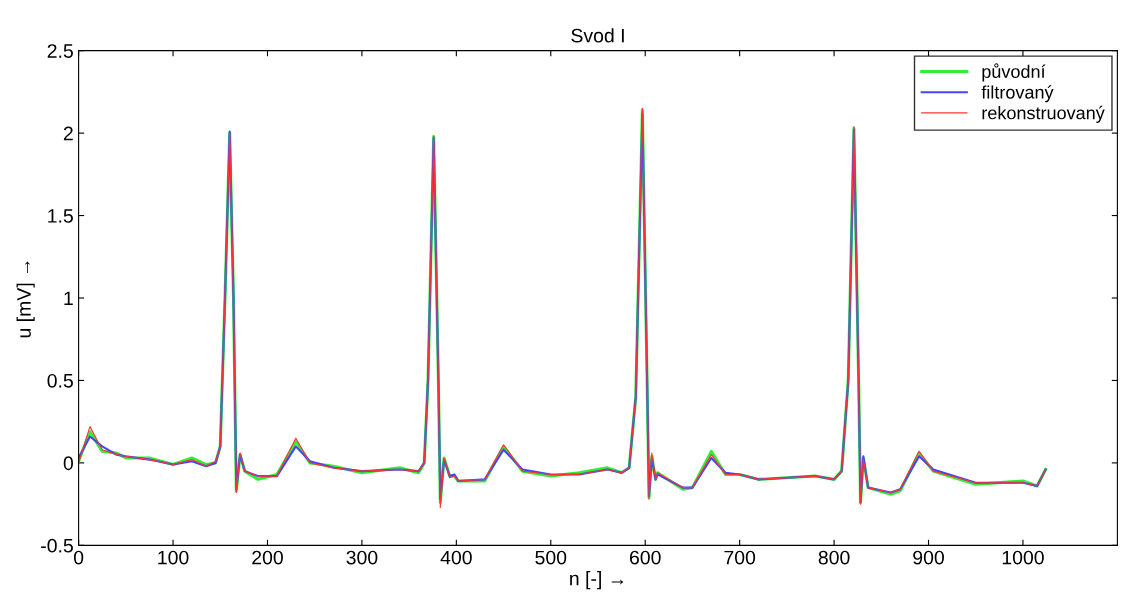  I want to click on chart-title: Svod I, so click(597, 35).